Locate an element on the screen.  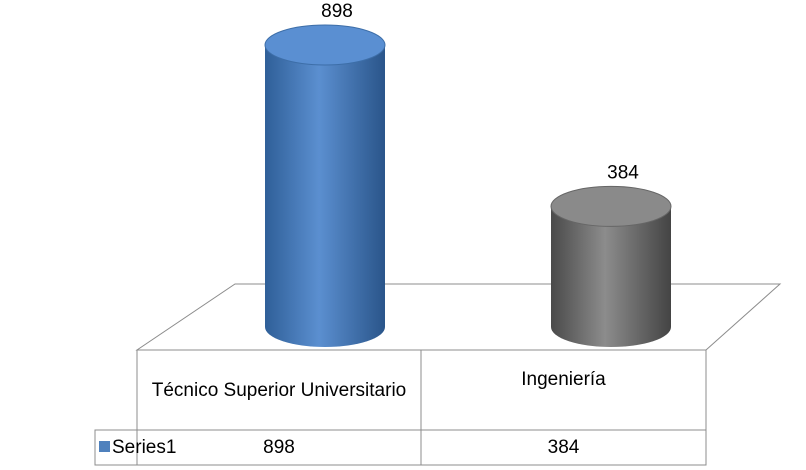
category-label: Técnico Superior Universitario is located at coordinates (279, 390).